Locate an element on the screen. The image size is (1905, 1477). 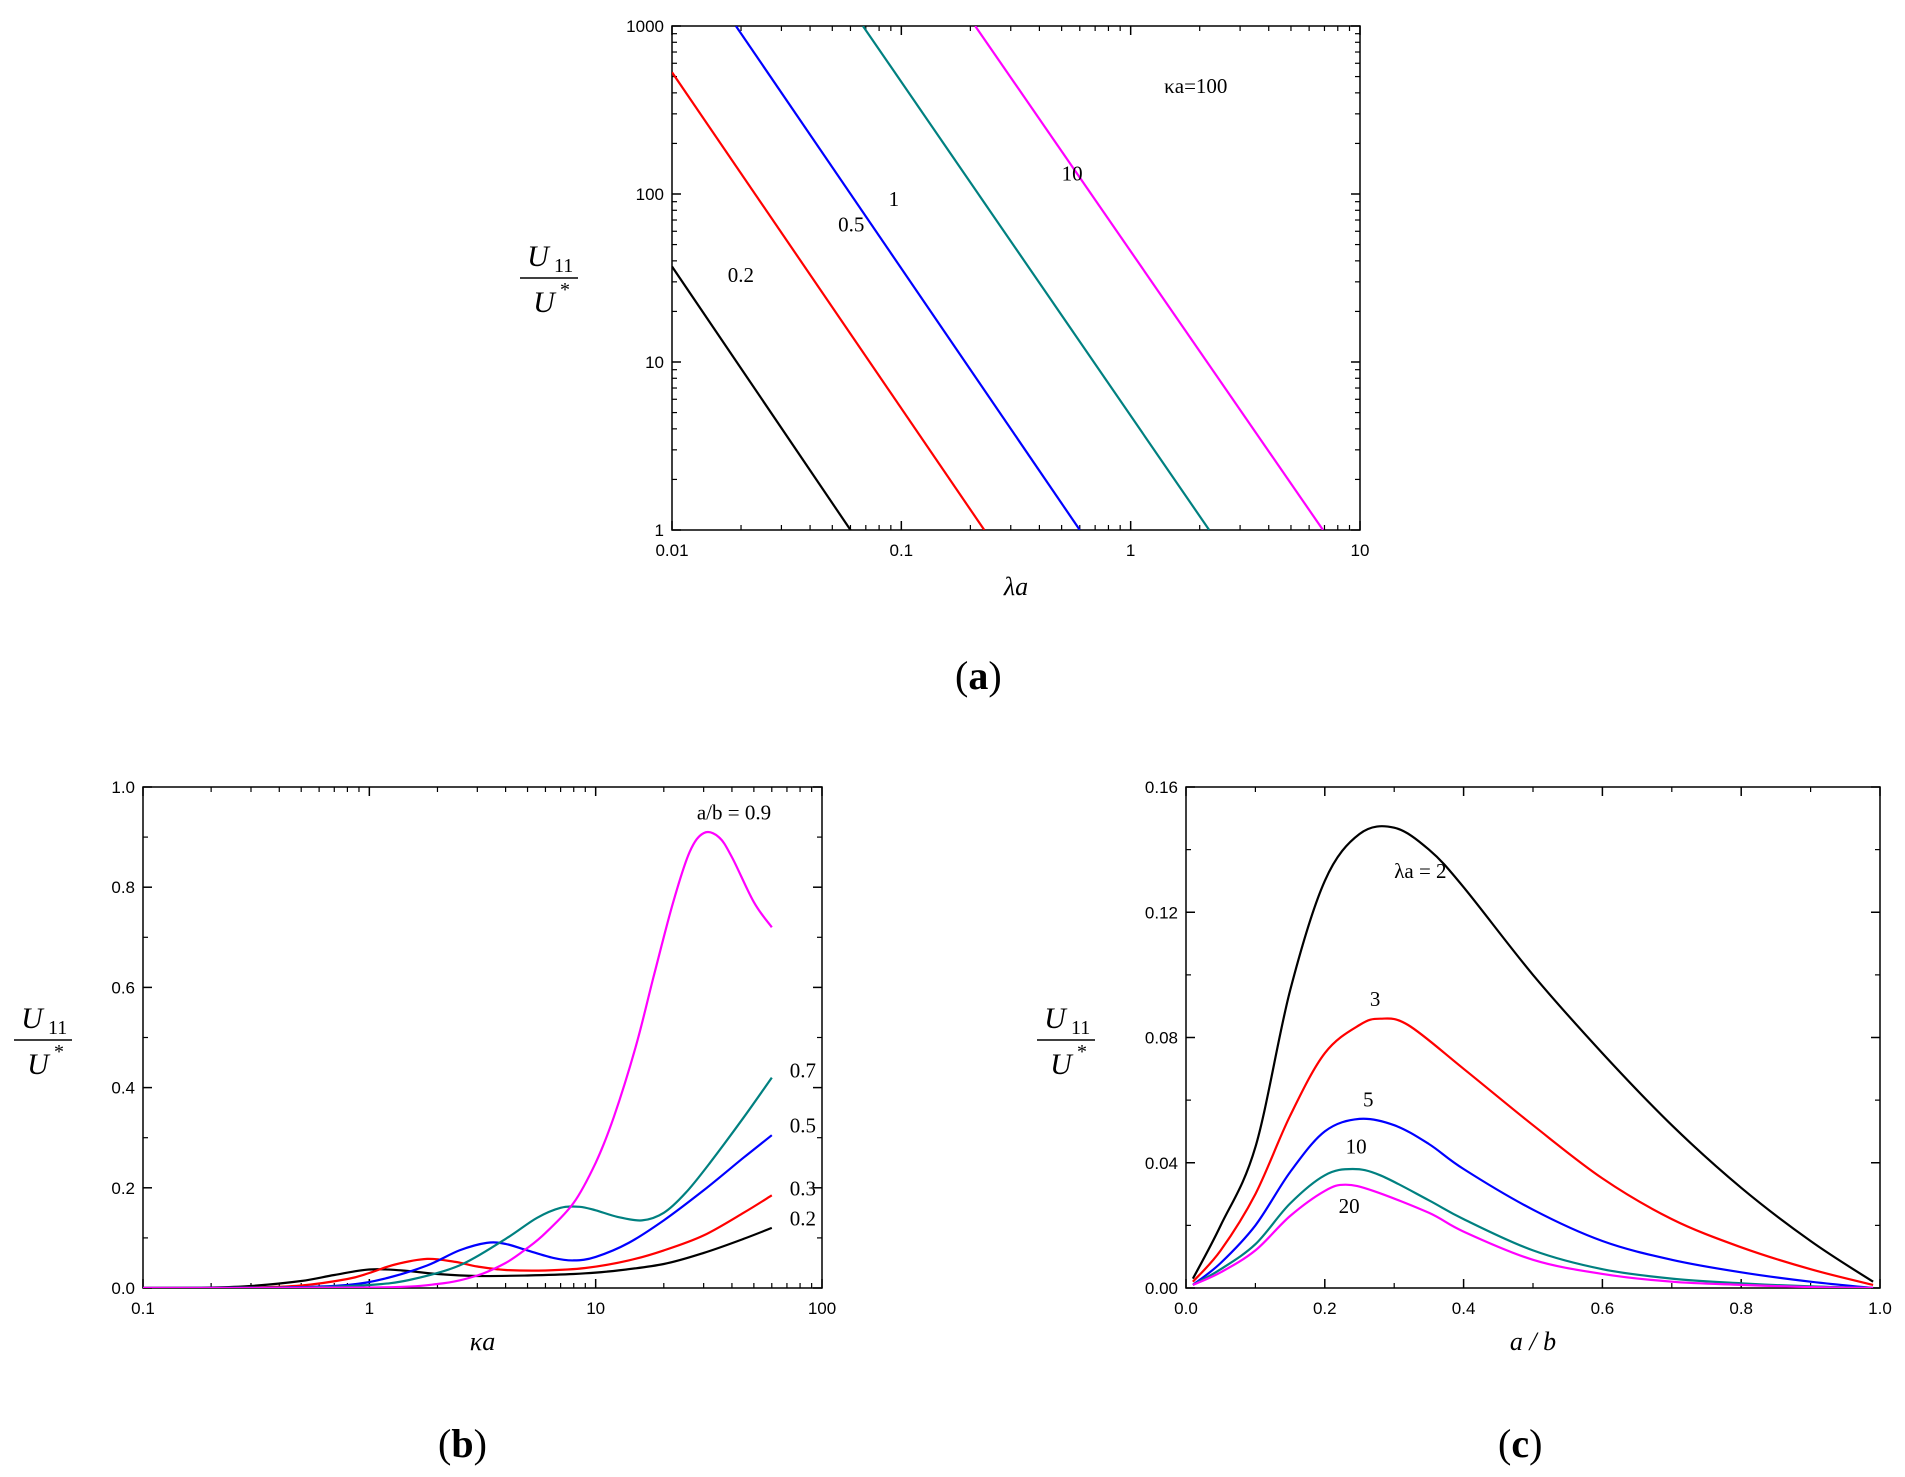
y-tick-label: 1000 is located at coordinates (645, 26).